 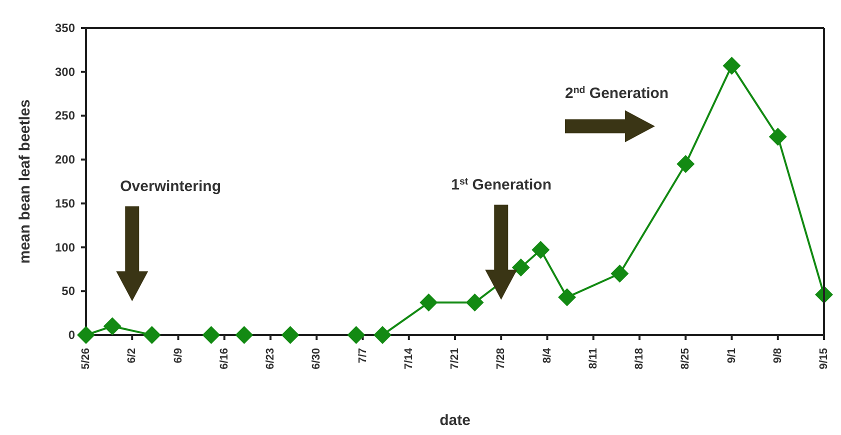 What do you see at coordinates (455, 420) in the screenshot?
I see `x-axis-title: date` at bounding box center [455, 420].